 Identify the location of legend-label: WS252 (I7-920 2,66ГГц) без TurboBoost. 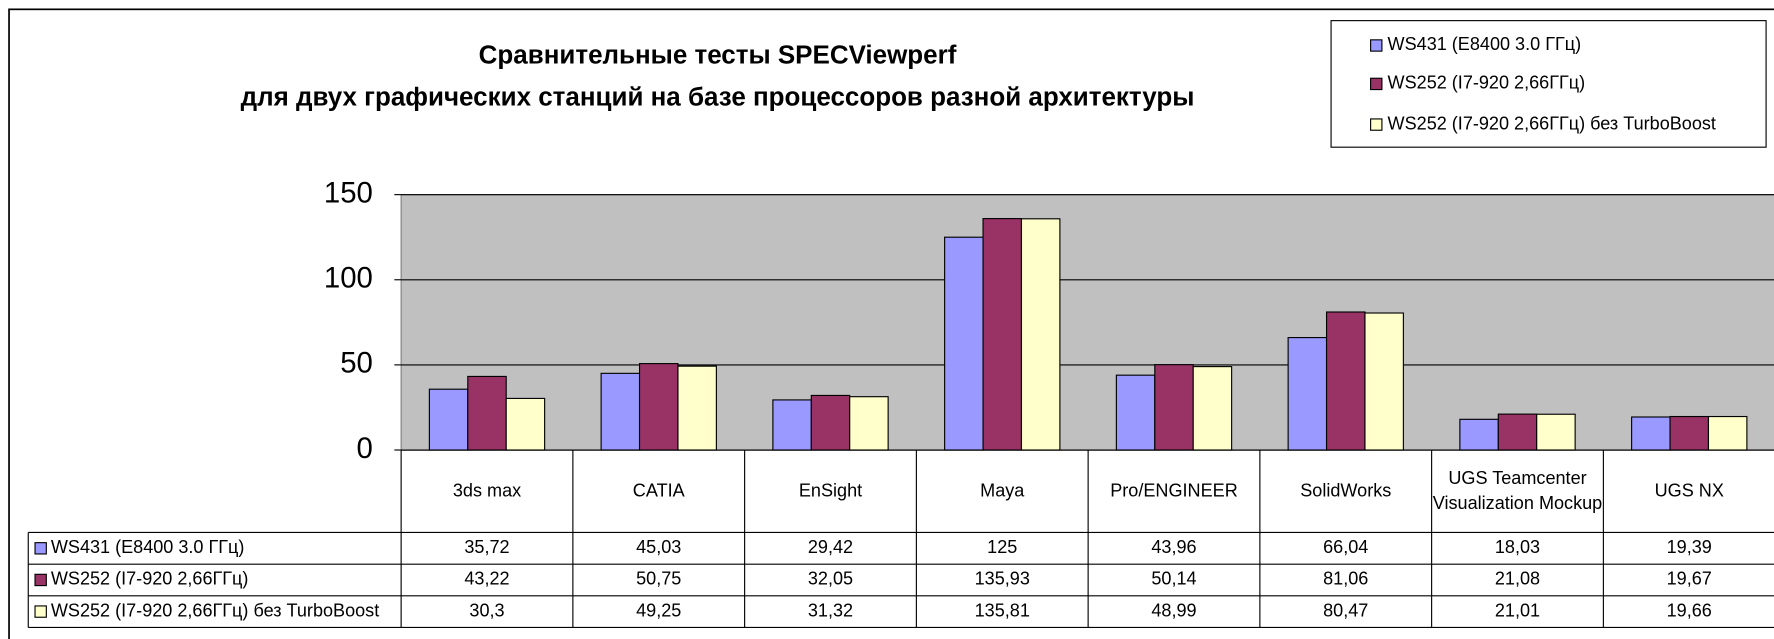
(1552, 123).